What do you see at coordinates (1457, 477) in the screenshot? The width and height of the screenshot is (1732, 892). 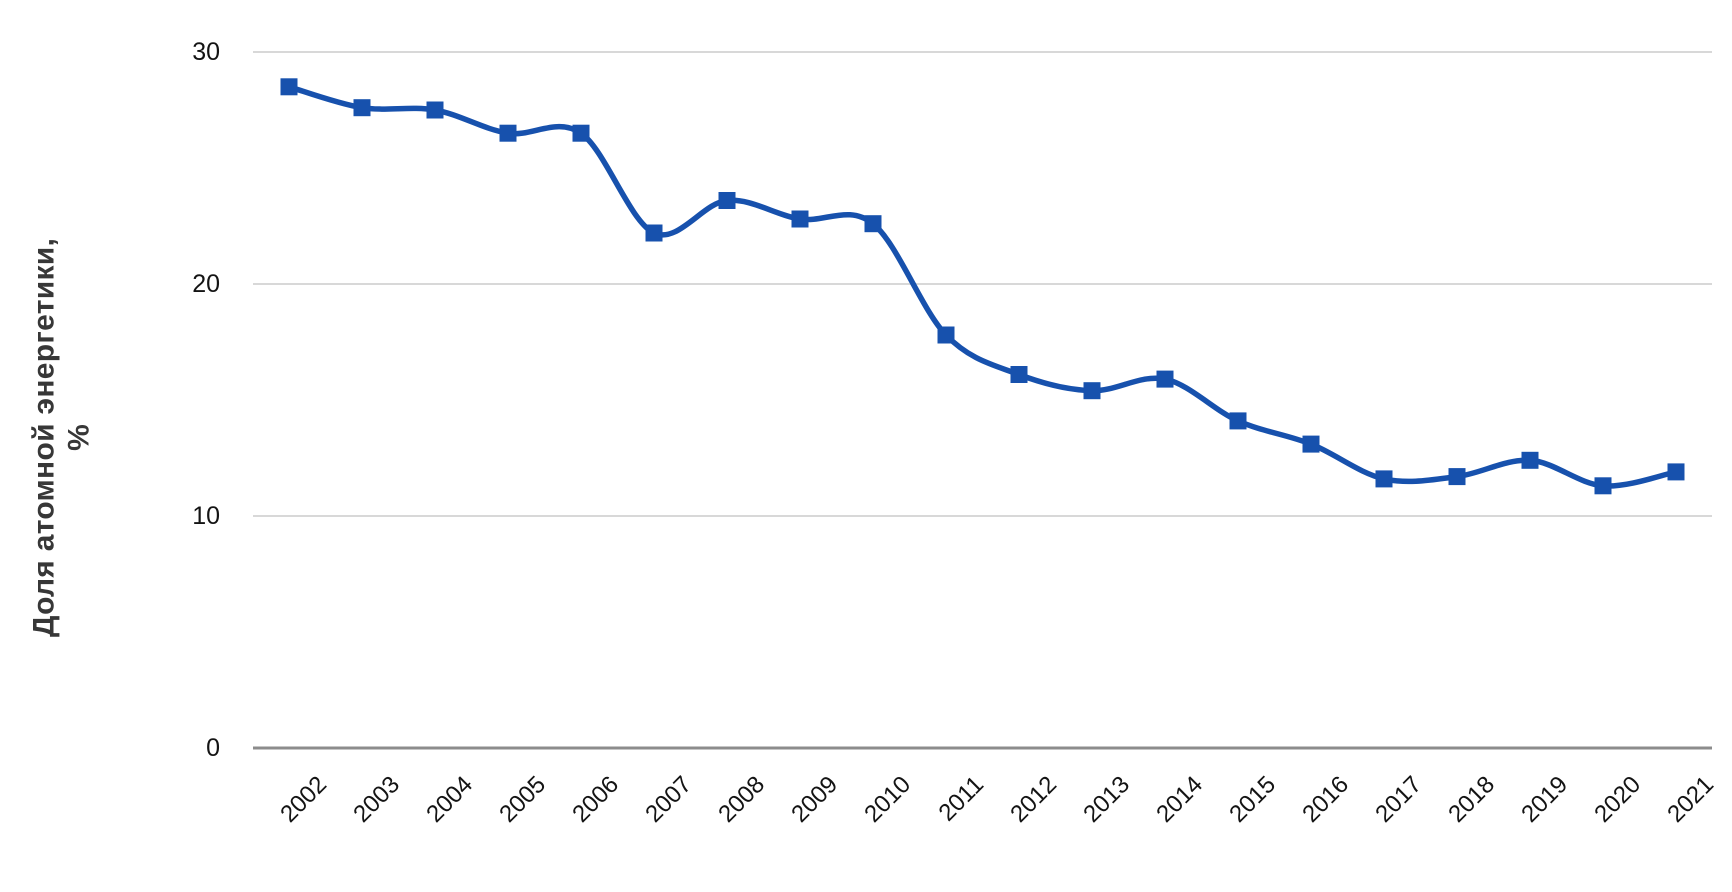 I see `data-point-2018` at bounding box center [1457, 477].